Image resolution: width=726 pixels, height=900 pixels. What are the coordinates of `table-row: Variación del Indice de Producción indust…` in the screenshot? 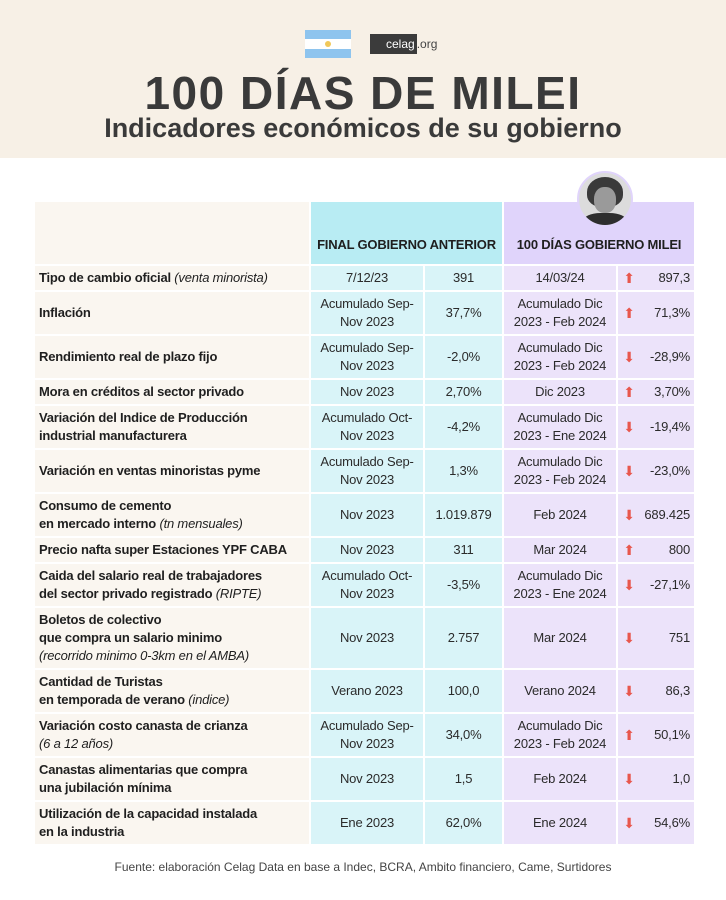 It's located at (364, 427).